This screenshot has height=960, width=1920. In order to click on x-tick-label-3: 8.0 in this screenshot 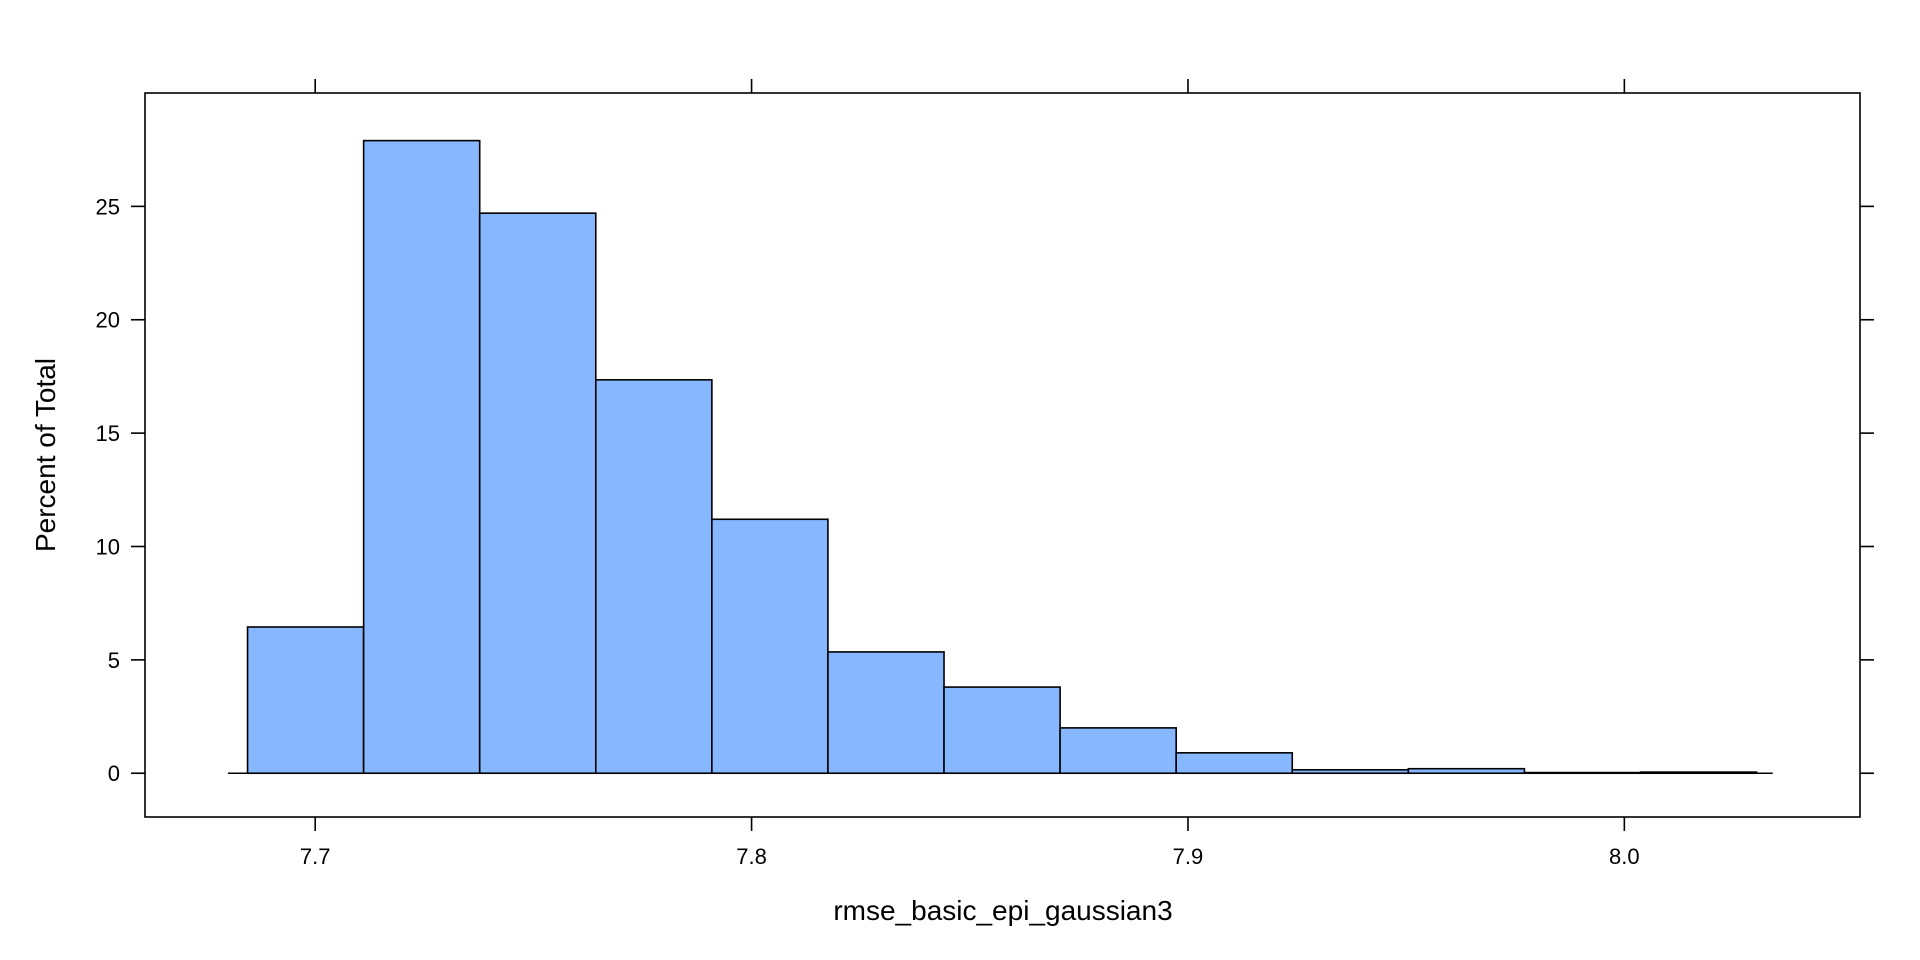, I will do `click(1624, 856)`.